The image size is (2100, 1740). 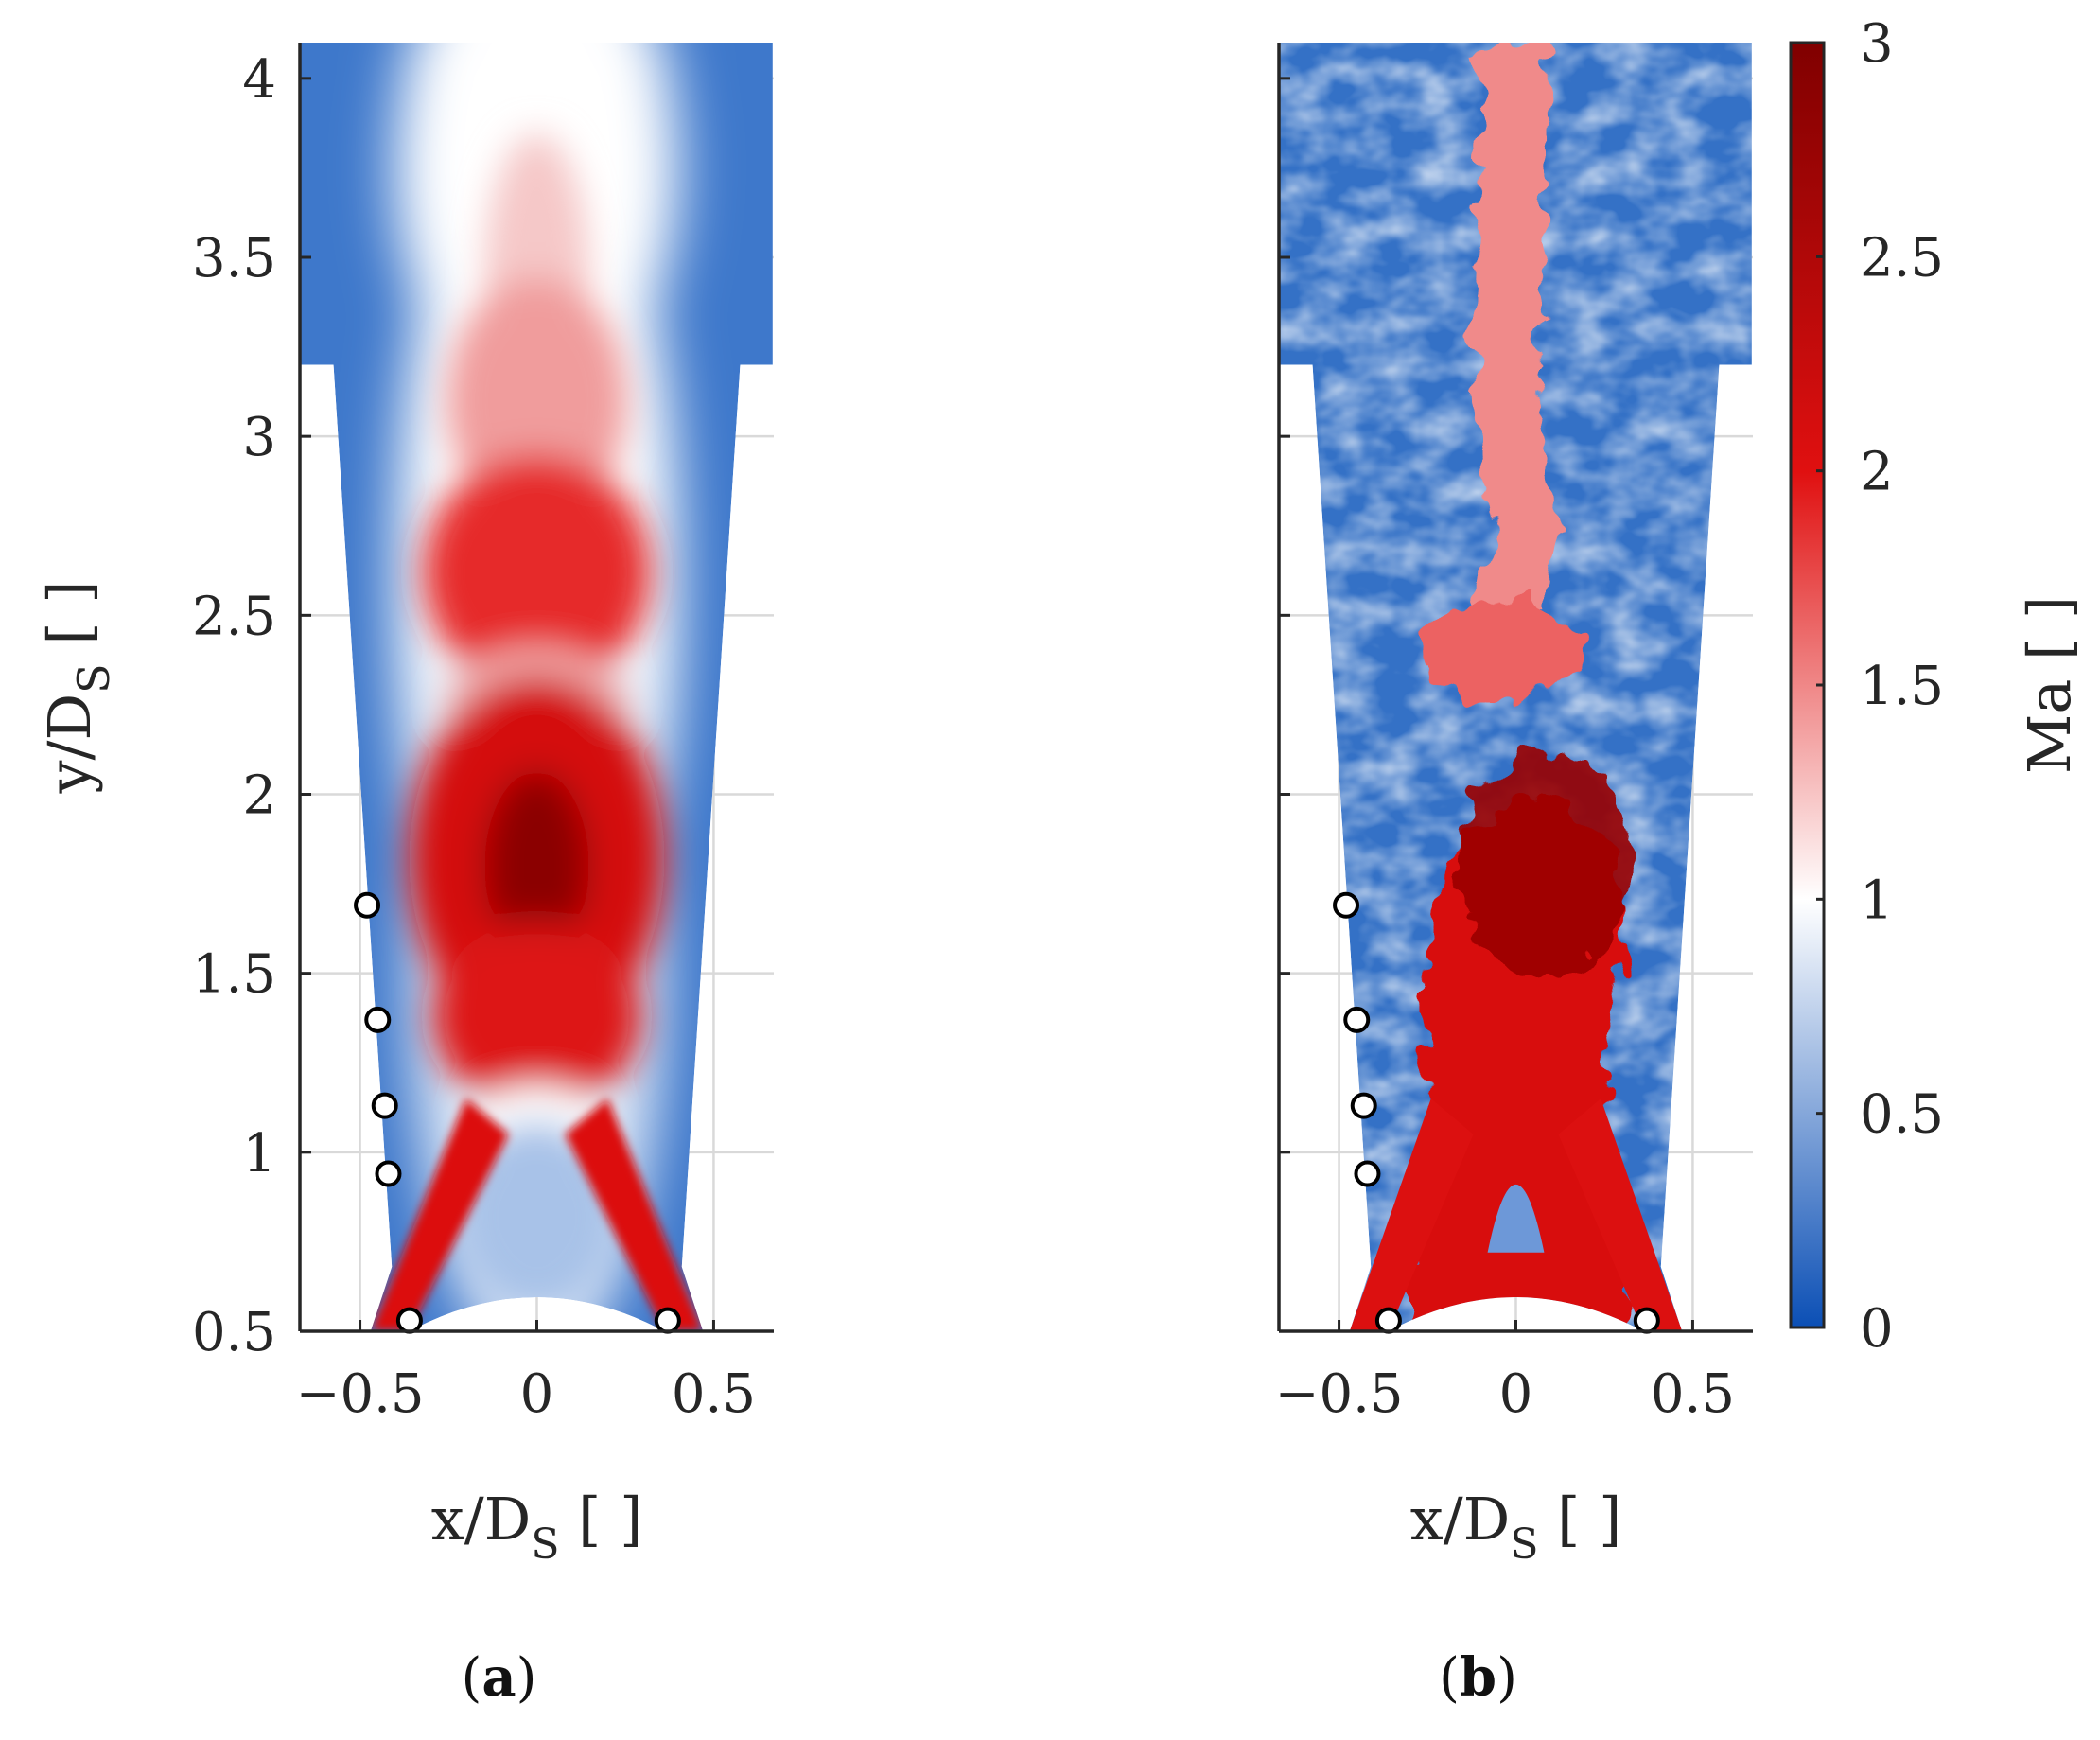 I want to click on colorbar-tick-label: 3, so click(x=1877, y=44).